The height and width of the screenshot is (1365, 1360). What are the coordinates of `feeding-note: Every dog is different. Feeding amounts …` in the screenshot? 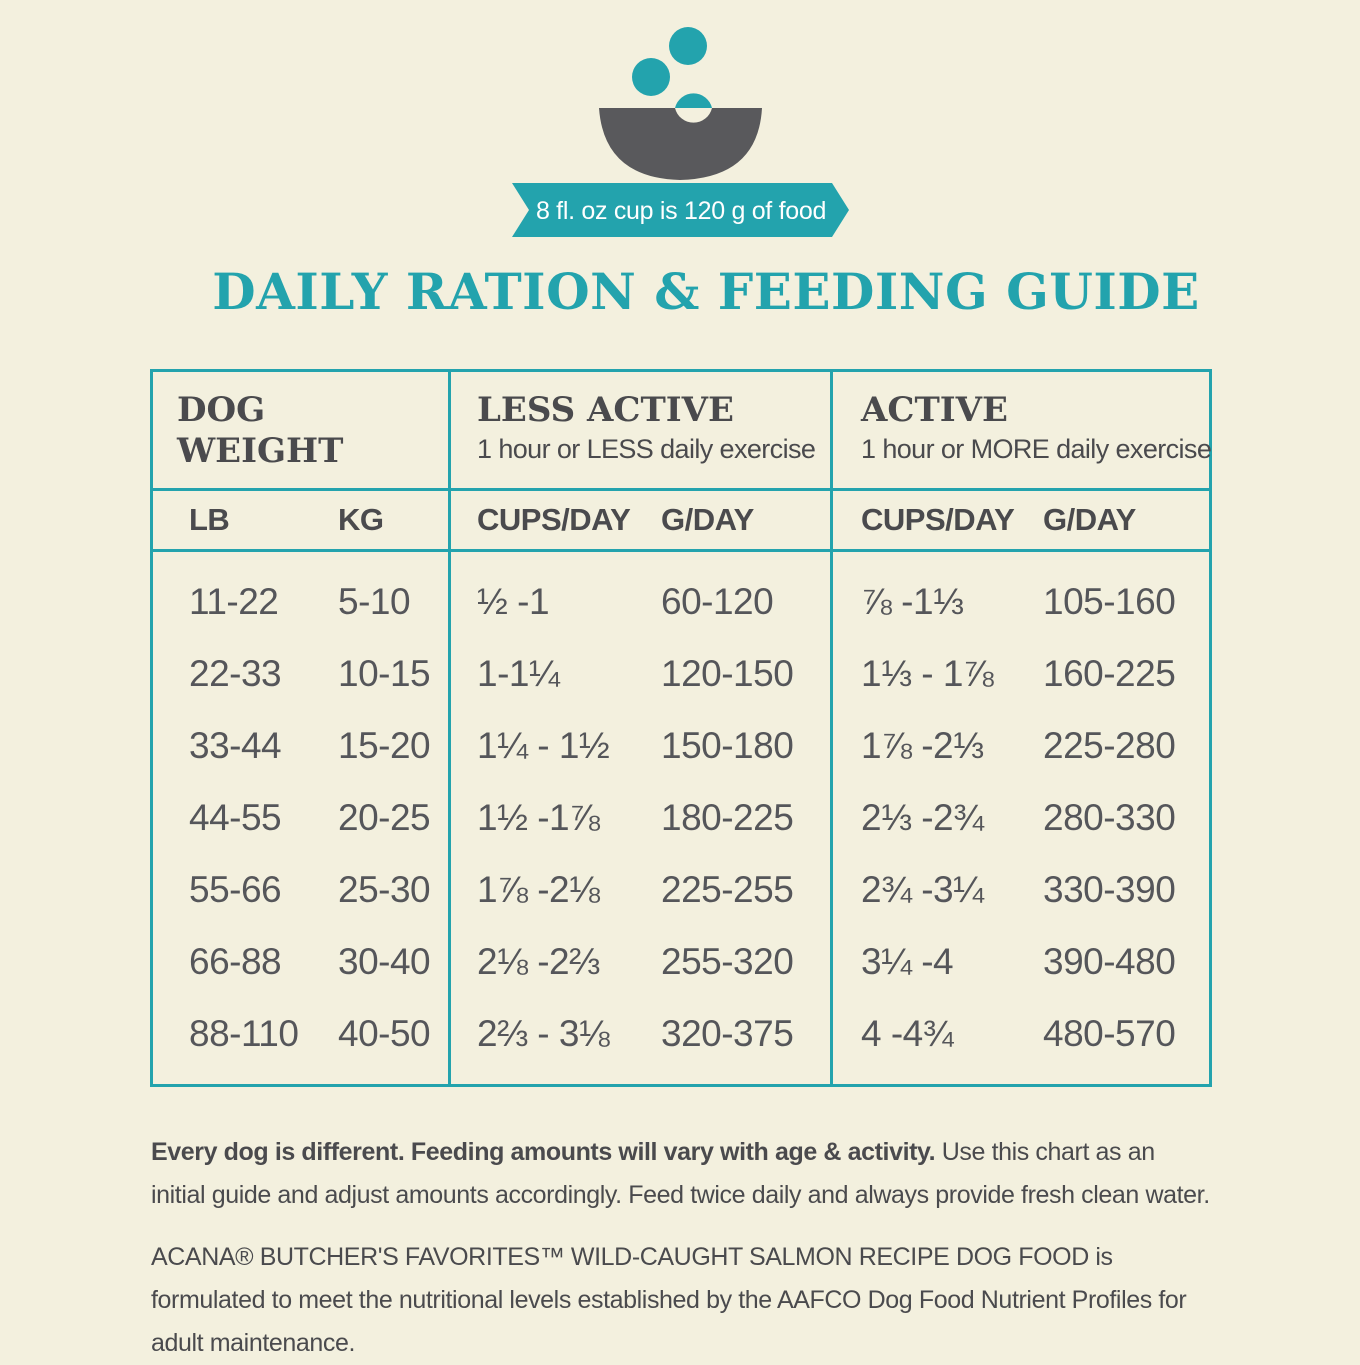 It's located at (681, 1174).